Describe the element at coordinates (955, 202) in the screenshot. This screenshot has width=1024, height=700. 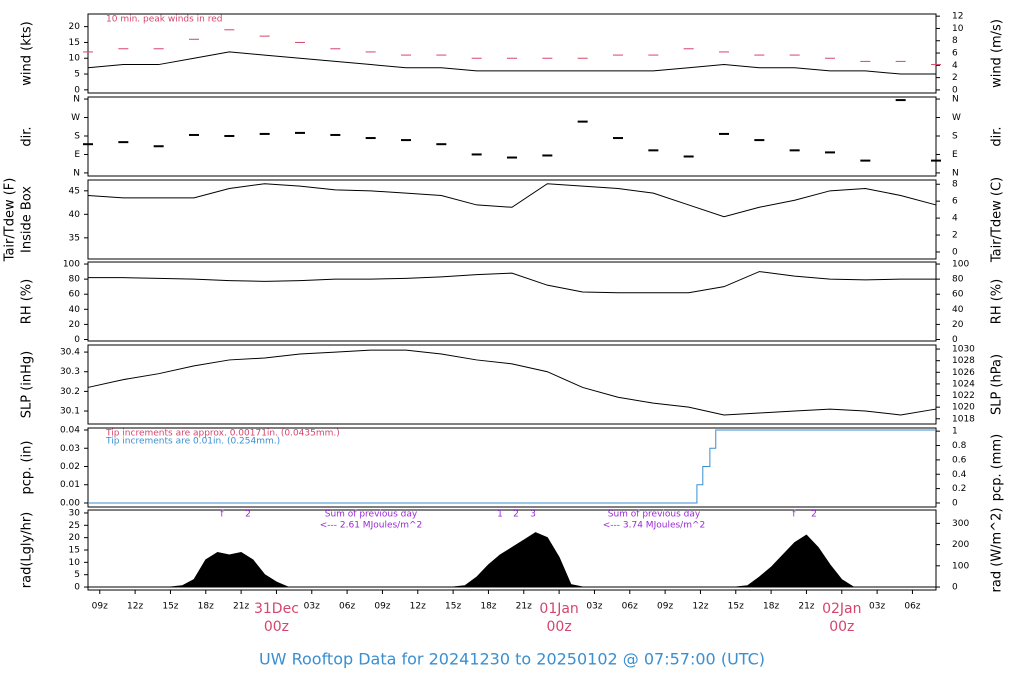
I see `y2-tick-label: 6` at that location.